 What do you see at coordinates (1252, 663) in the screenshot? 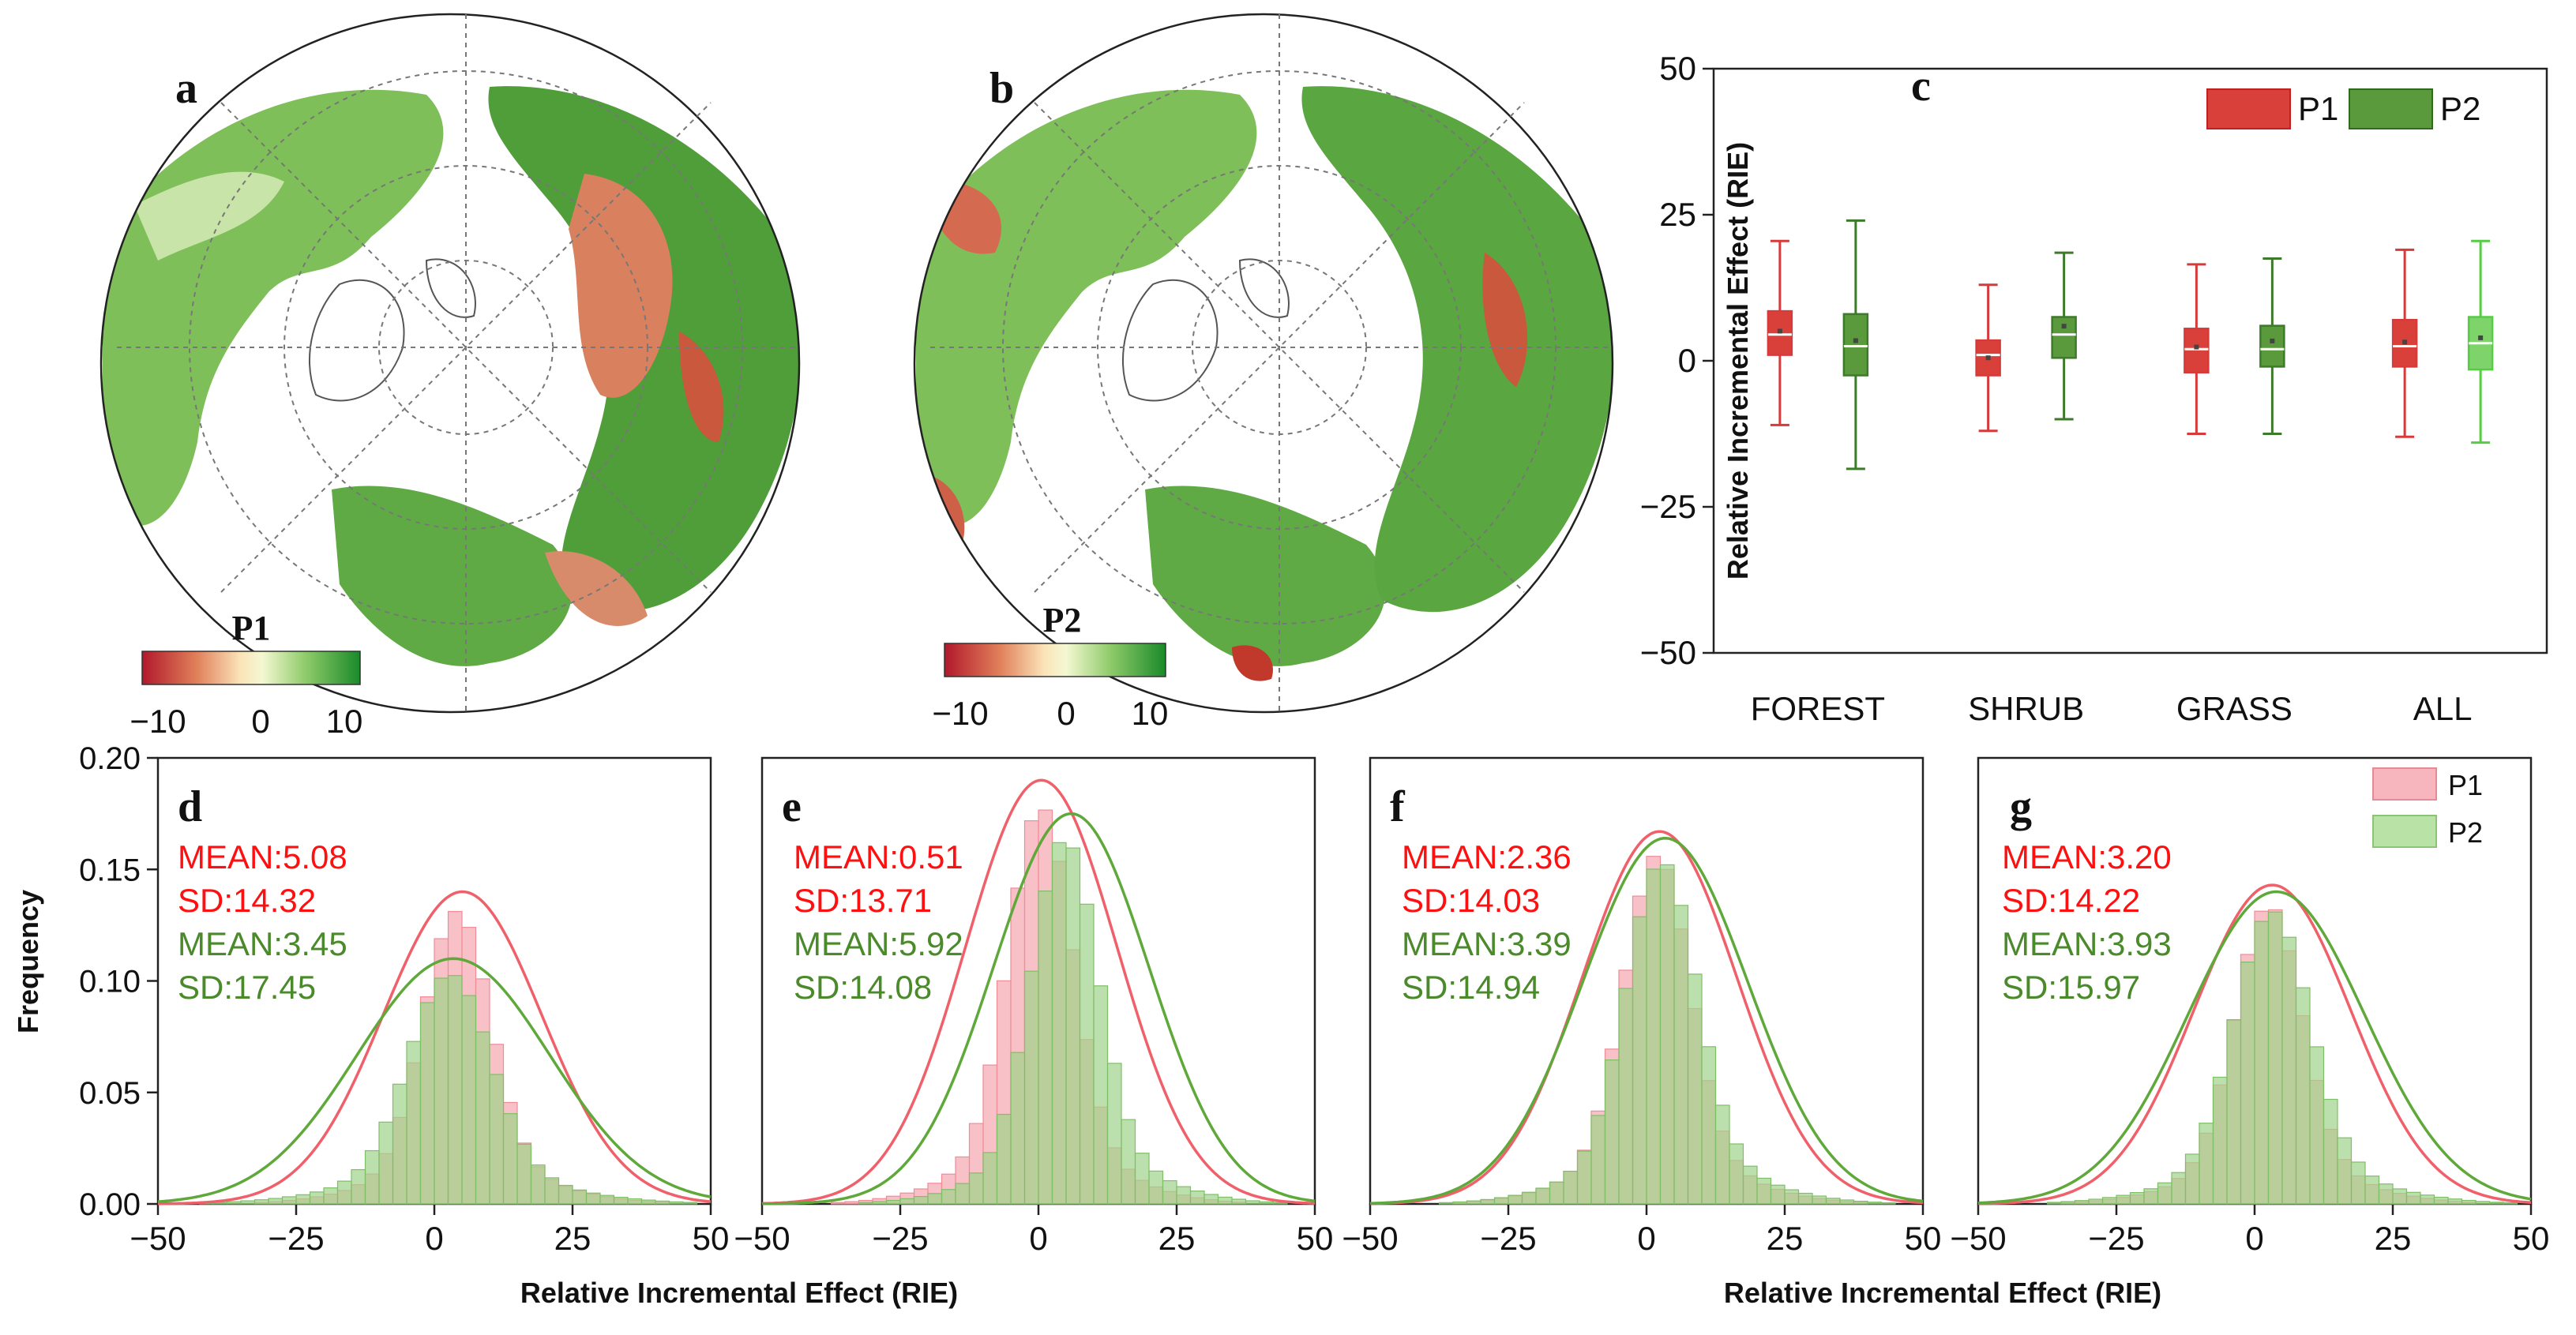
I see `europe-red-zone` at bounding box center [1252, 663].